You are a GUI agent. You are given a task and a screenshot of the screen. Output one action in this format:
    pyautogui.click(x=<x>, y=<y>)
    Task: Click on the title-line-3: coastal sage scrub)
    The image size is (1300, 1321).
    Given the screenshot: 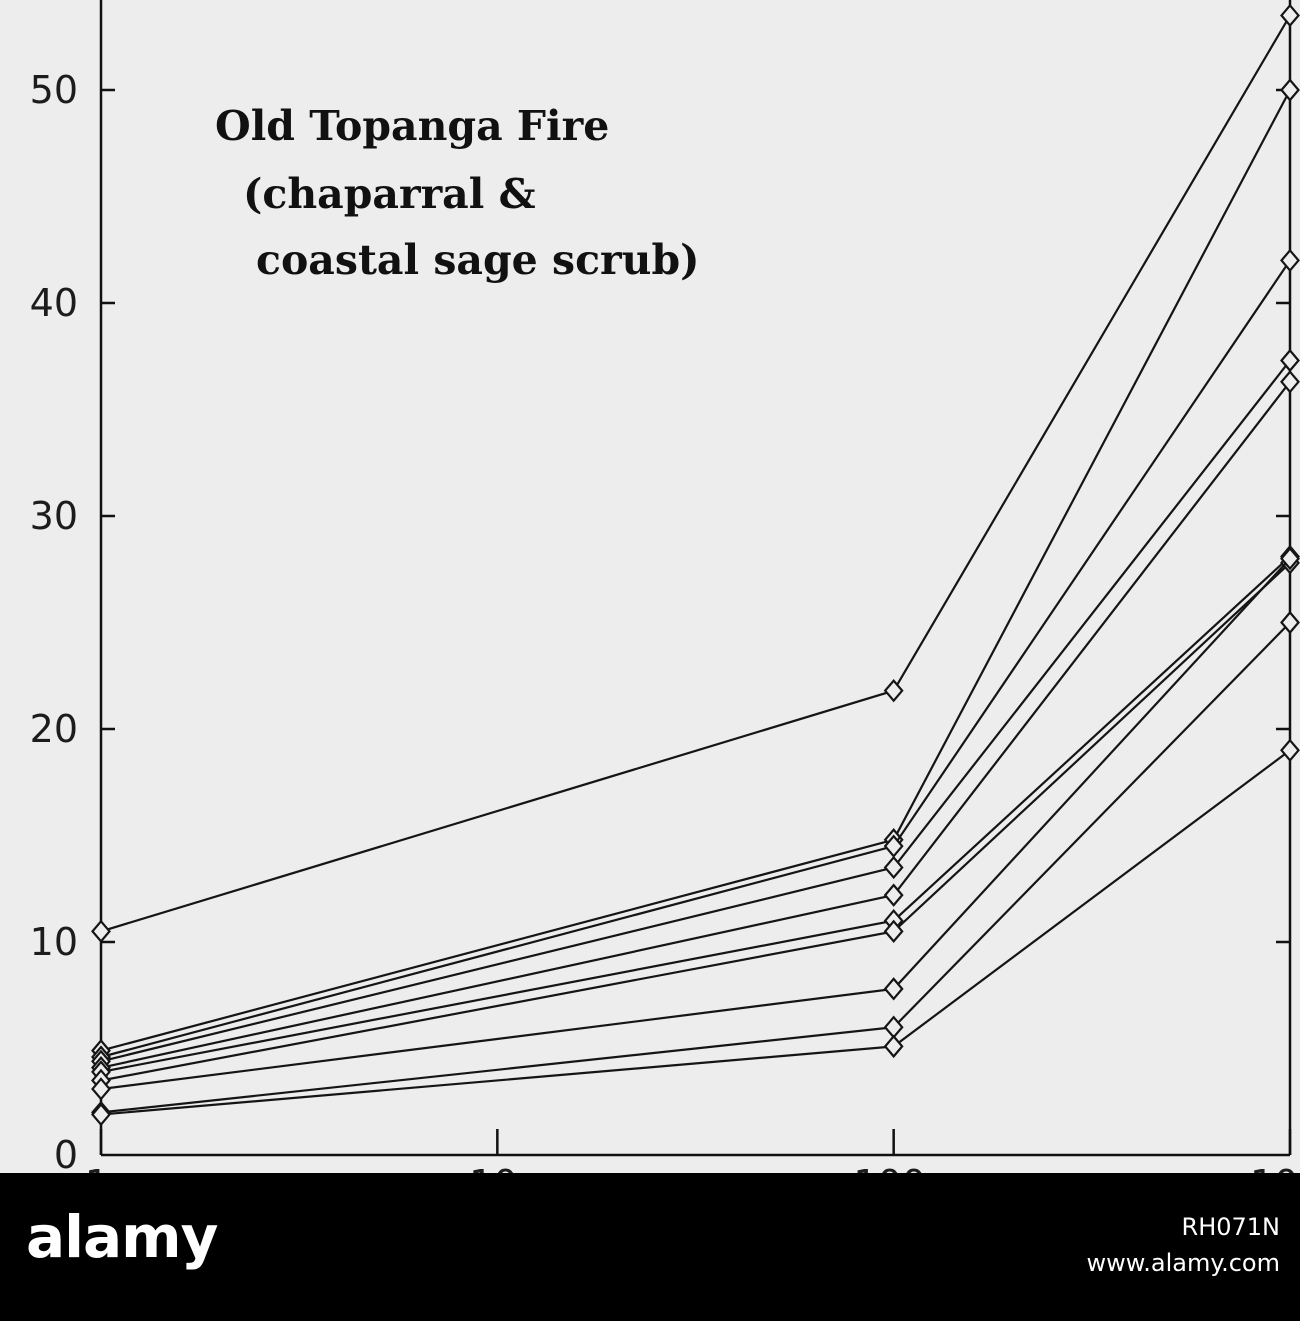 What is the action you would take?
    pyautogui.click(x=478, y=260)
    